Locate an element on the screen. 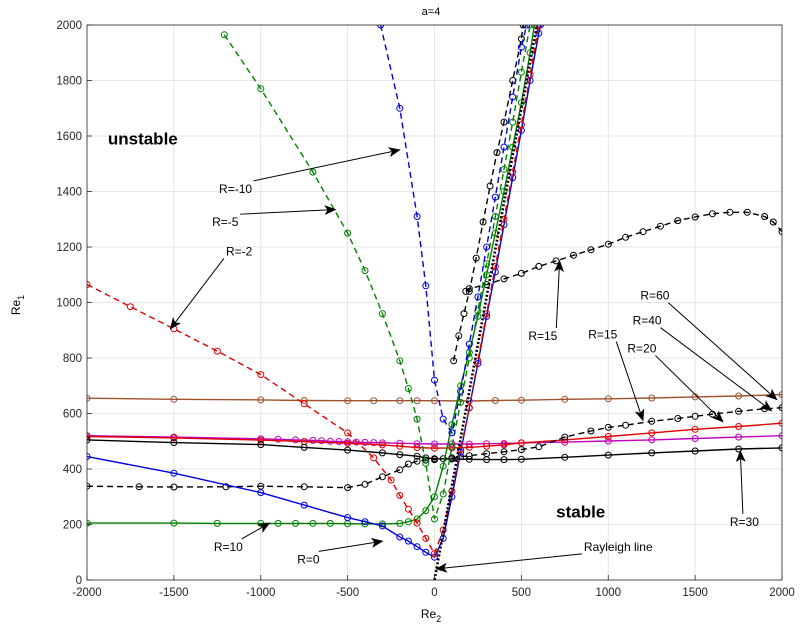  annotation-12: R=15 is located at coordinates (616, 375).